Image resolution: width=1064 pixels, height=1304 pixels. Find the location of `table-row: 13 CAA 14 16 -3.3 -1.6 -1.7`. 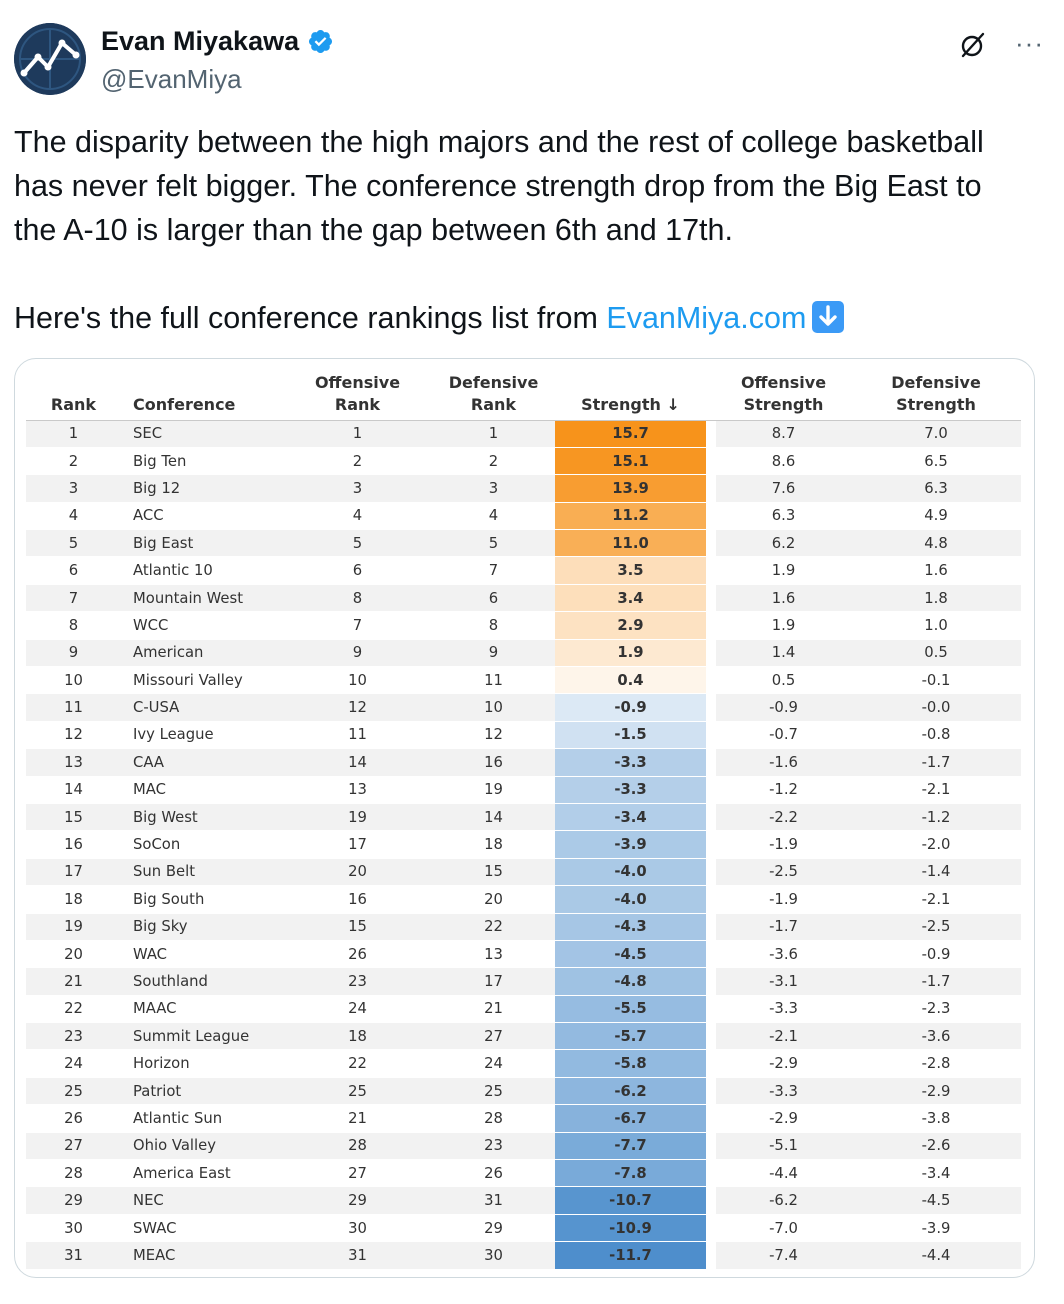

table-row: 13 CAA 14 16 -3.3 -1.6 -1.7 is located at coordinates (523, 762).